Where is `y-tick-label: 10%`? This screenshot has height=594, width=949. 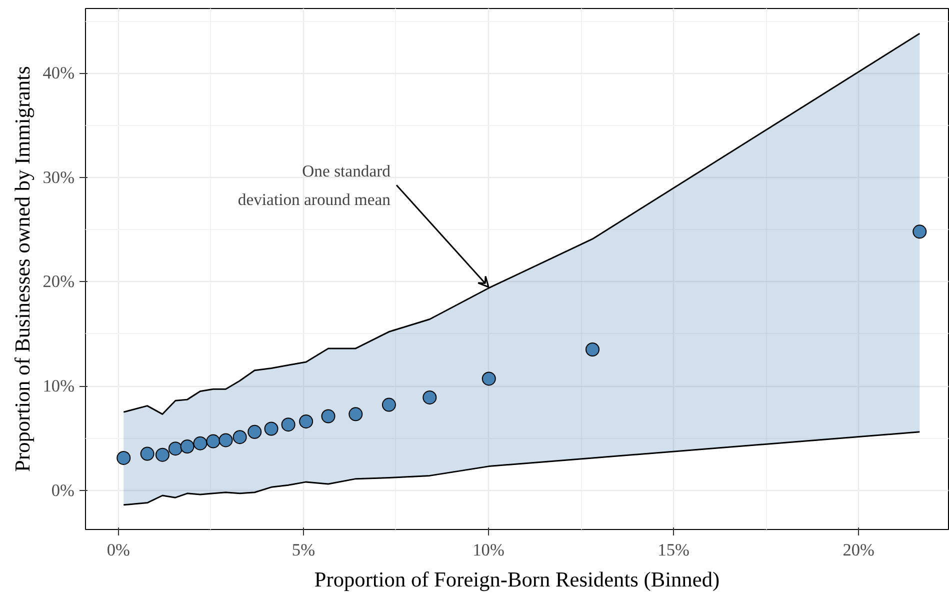 y-tick-label: 10% is located at coordinates (58, 386).